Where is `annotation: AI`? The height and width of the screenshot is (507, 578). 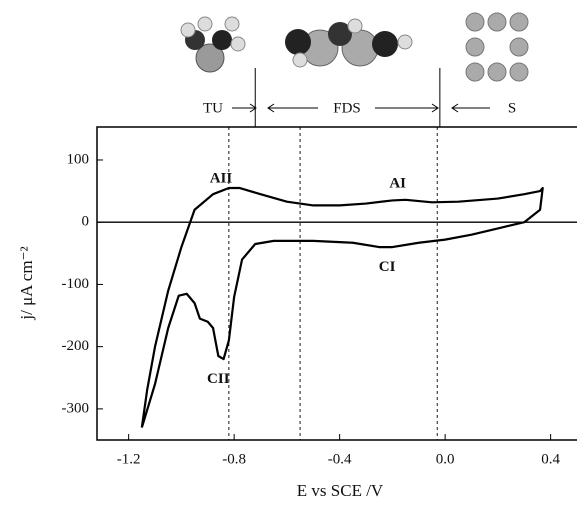 annotation: AI is located at coordinates (397, 184).